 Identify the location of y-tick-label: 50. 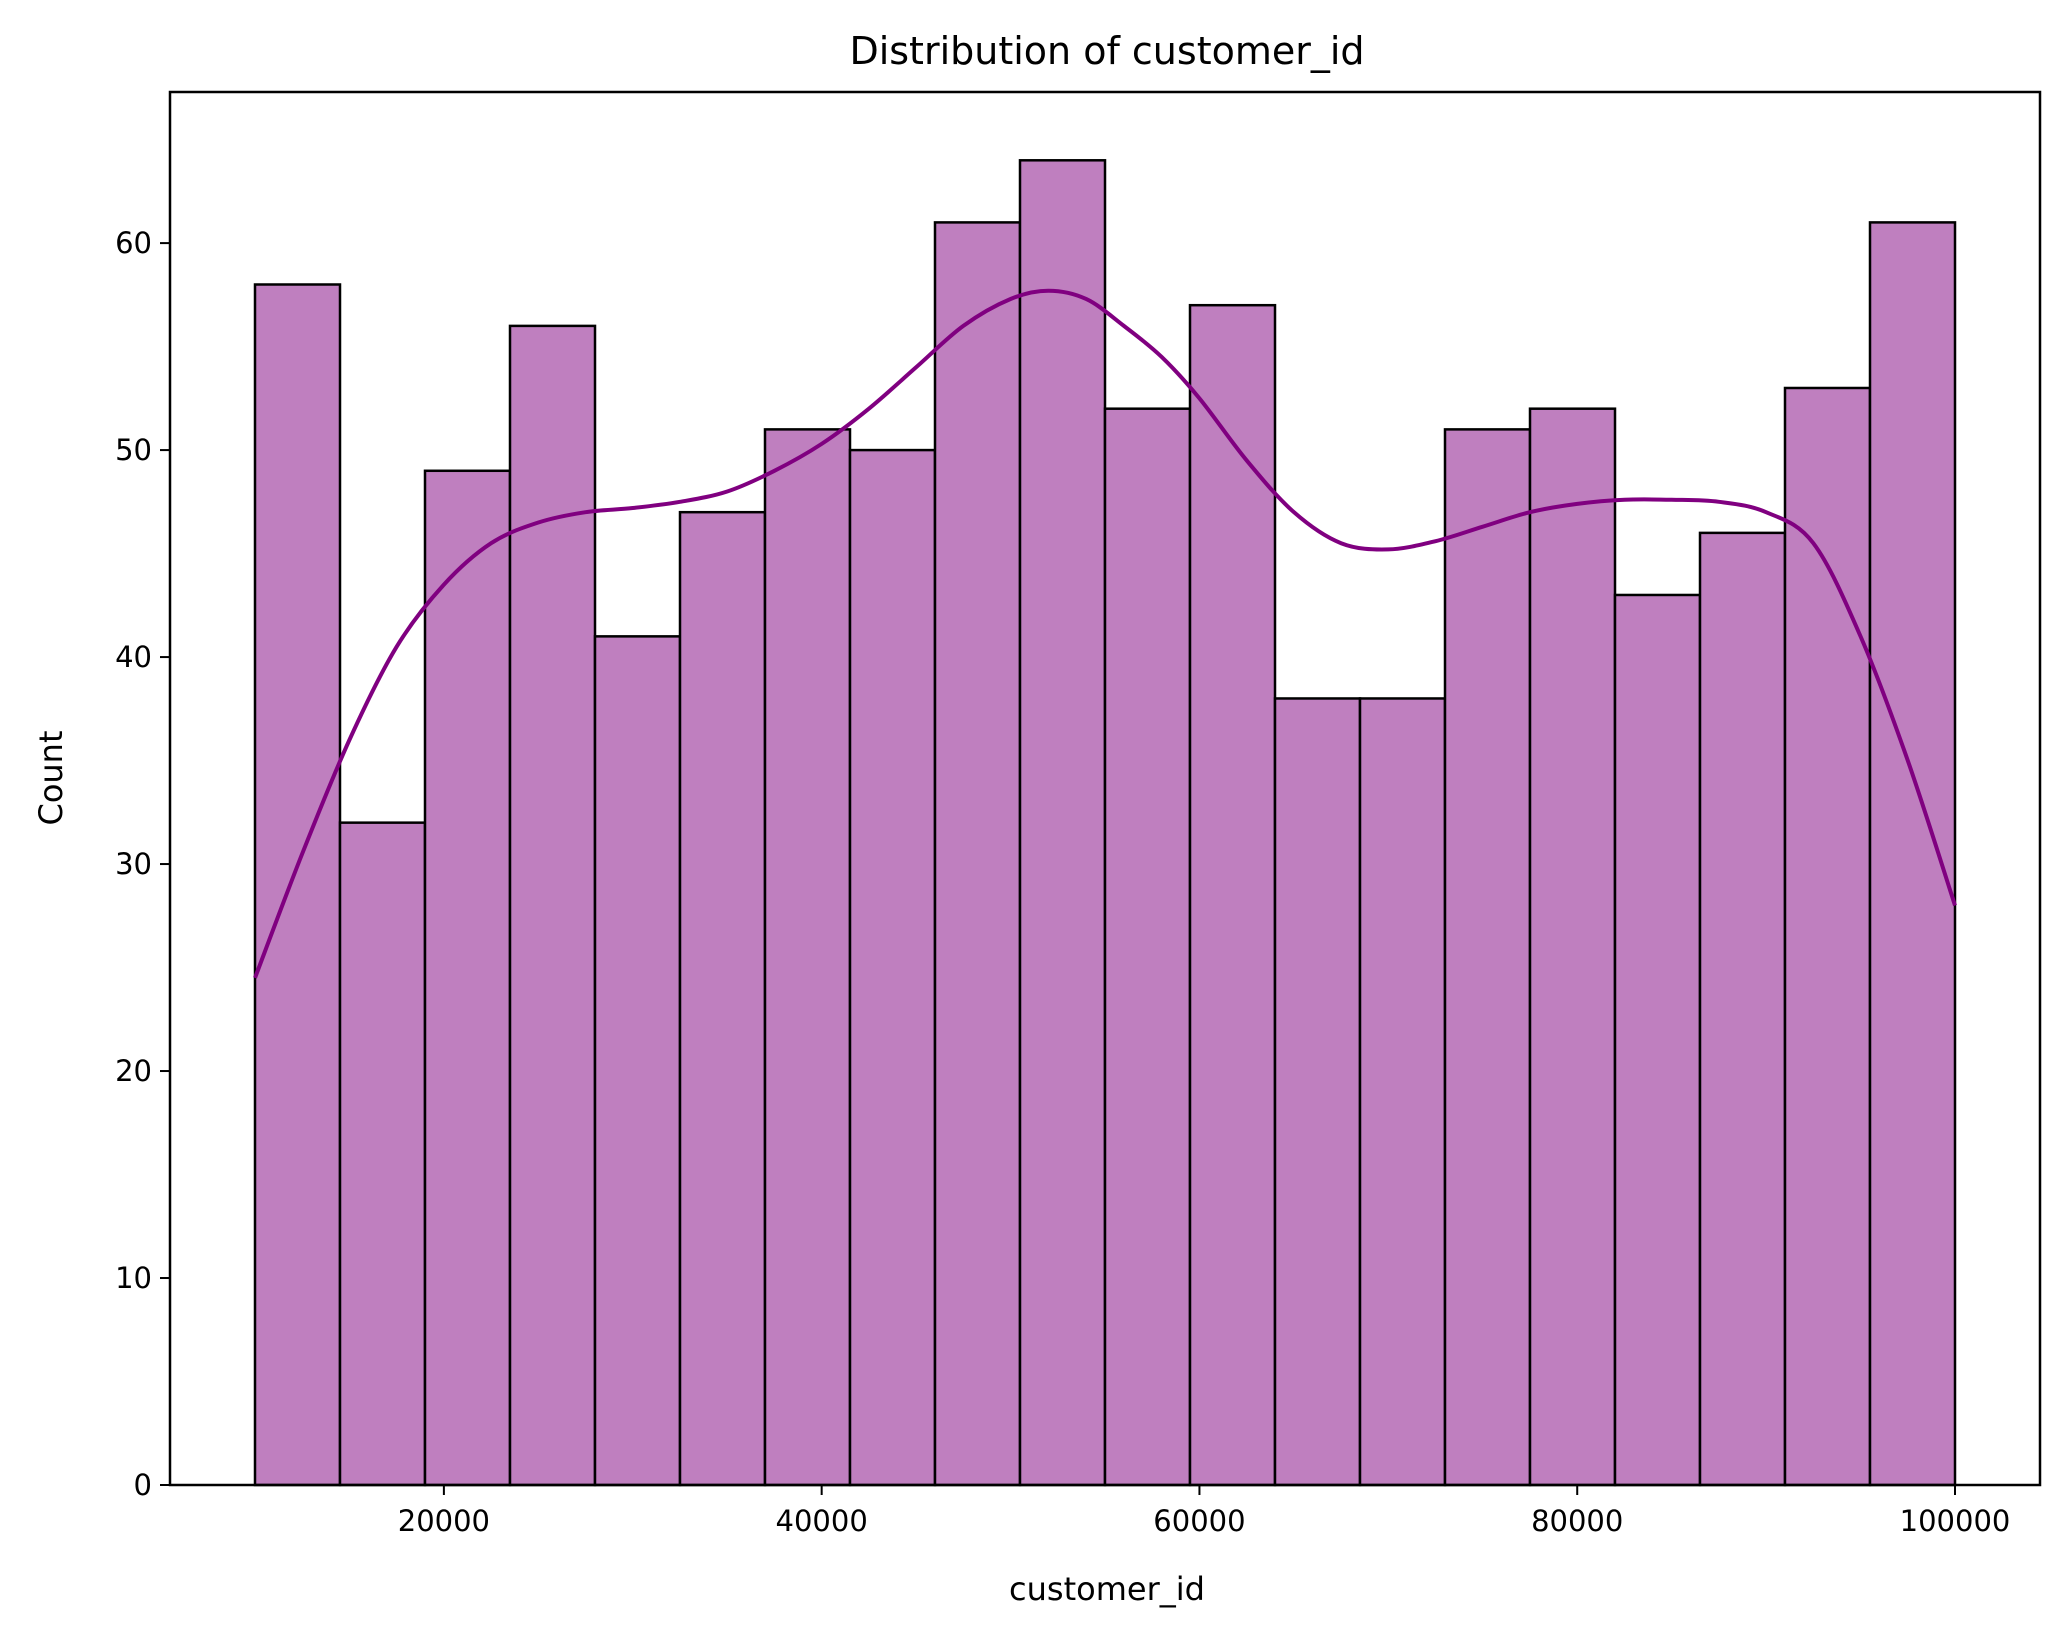
(133, 450).